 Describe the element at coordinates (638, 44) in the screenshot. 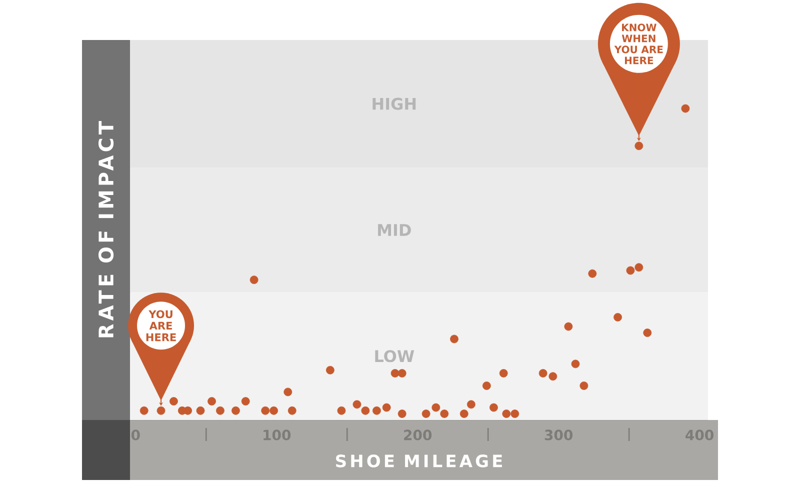

I see `annotation: KNOW WHEN YOU ARE HERE` at that location.